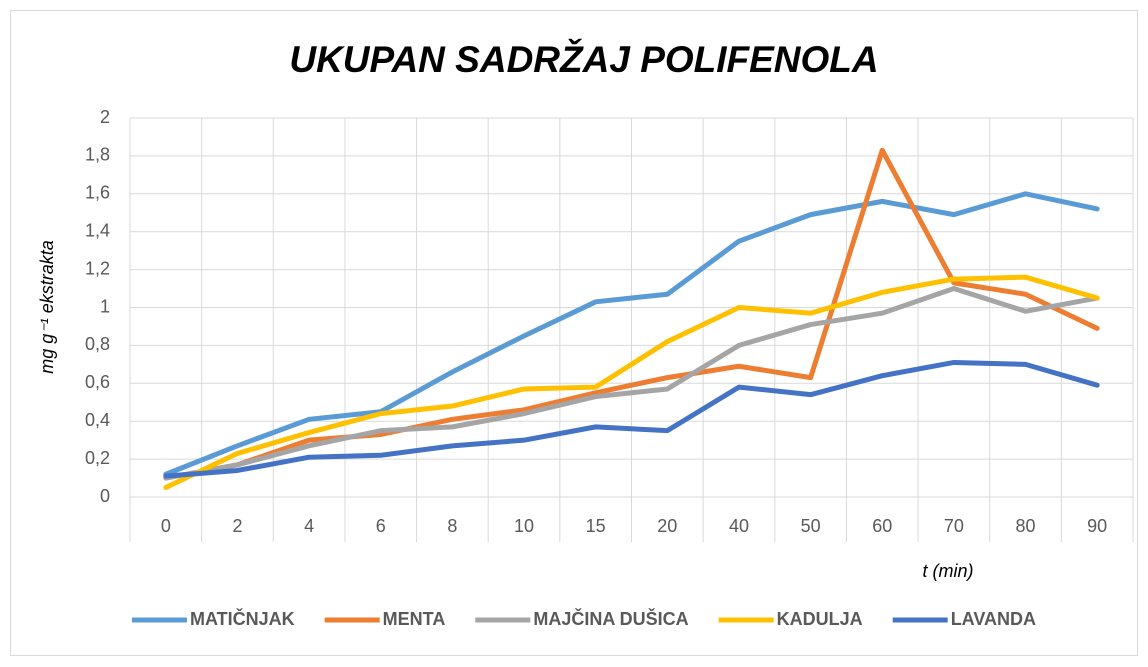  I want to click on x-tick-label: 0, so click(166, 526).